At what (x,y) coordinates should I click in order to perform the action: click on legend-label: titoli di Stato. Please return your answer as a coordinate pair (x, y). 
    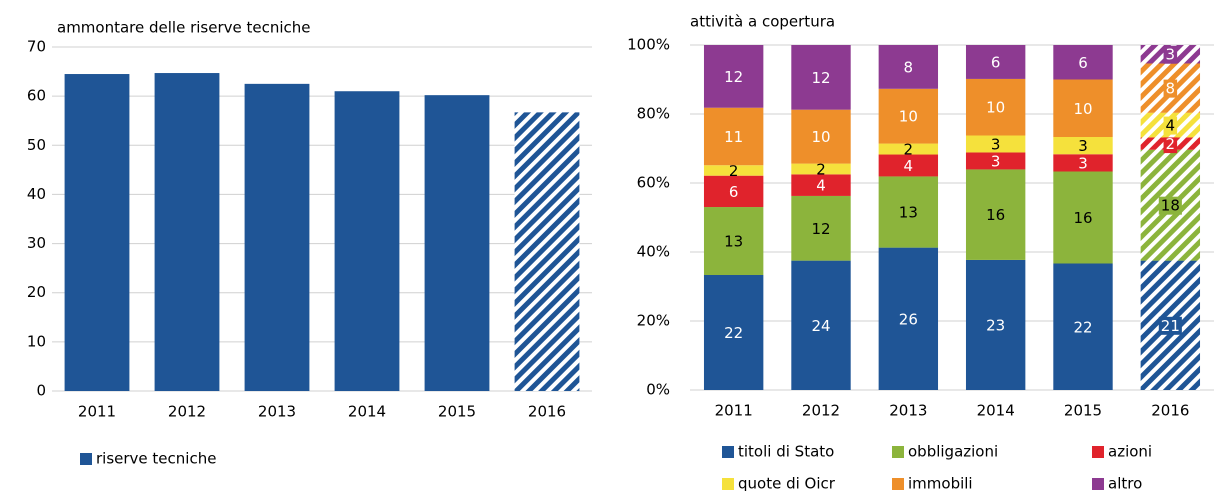
    Looking at the image, I should click on (786, 452).